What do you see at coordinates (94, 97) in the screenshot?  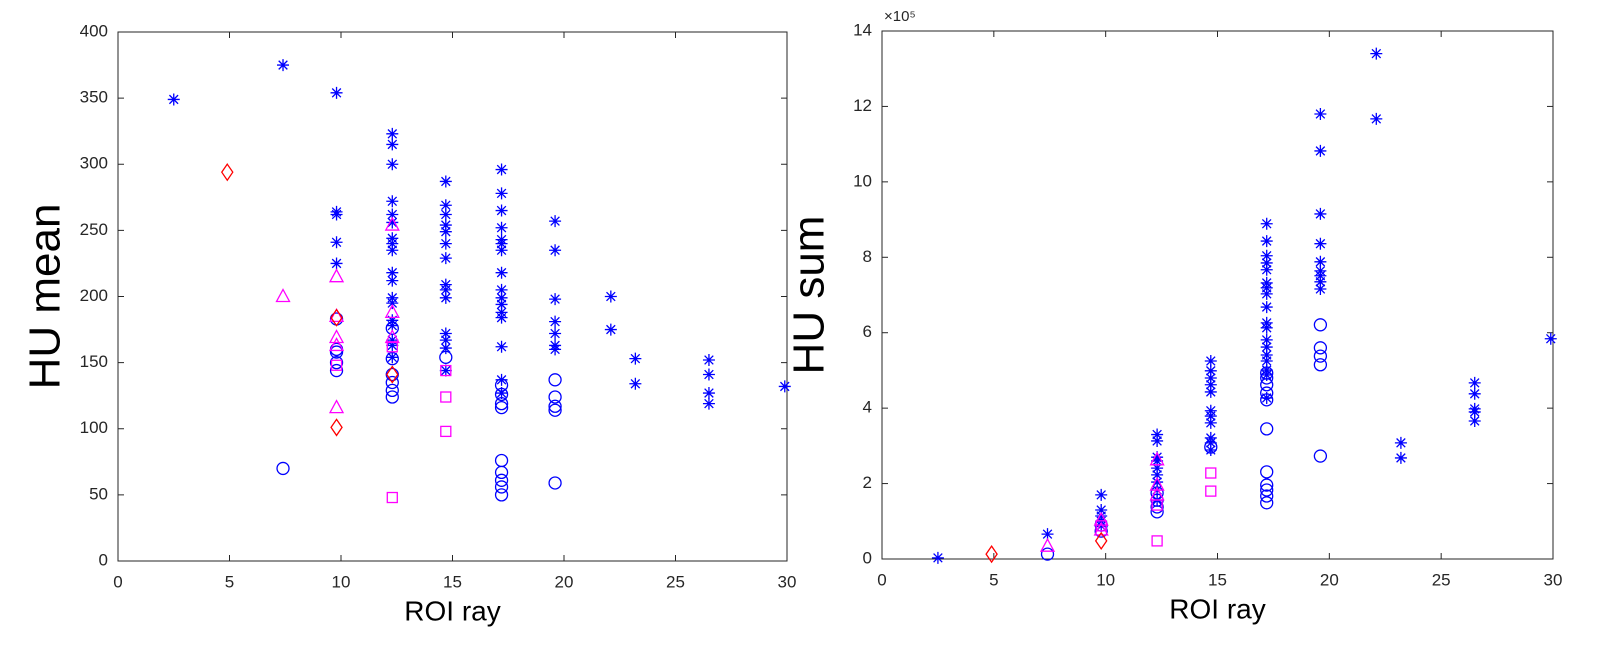 I see `y-tick-label: 350` at bounding box center [94, 97].